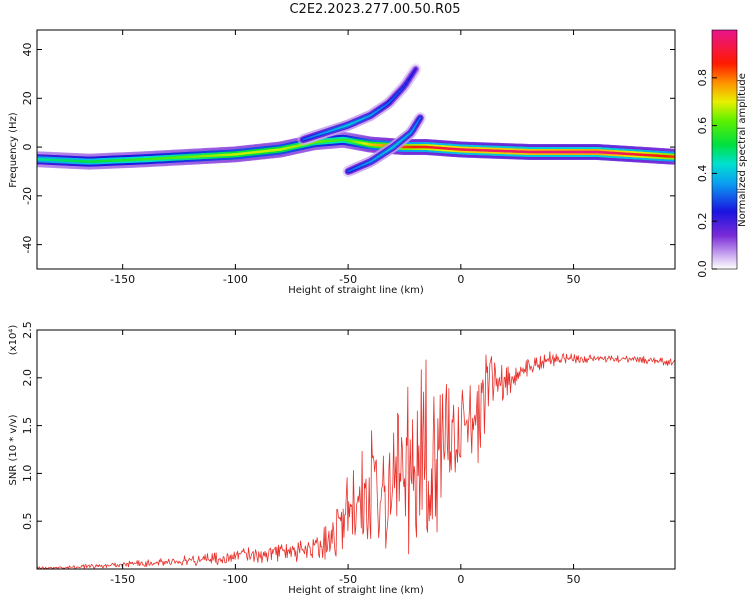 This screenshot has height=600, width=750. Describe the element at coordinates (27, 245) in the screenshot. I see `y-tick-label: -40` at that location.